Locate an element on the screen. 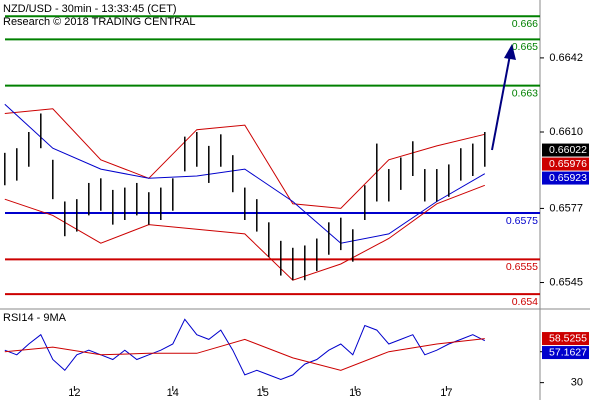  price-marker-label: 0.66022 is located at coordinates (568, 150).